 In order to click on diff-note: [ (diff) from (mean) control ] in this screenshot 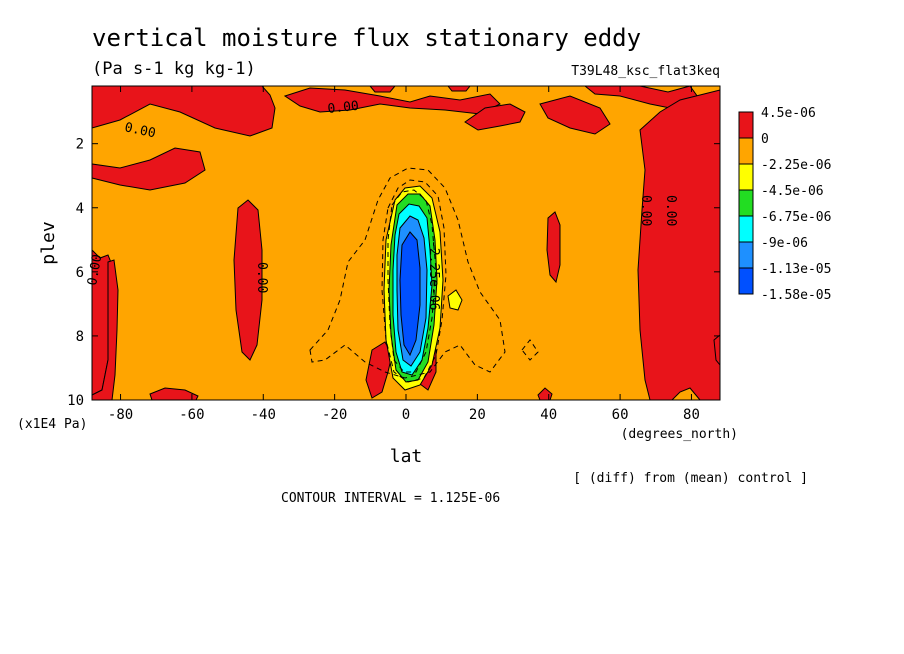, I will do `click(690, 478)`.